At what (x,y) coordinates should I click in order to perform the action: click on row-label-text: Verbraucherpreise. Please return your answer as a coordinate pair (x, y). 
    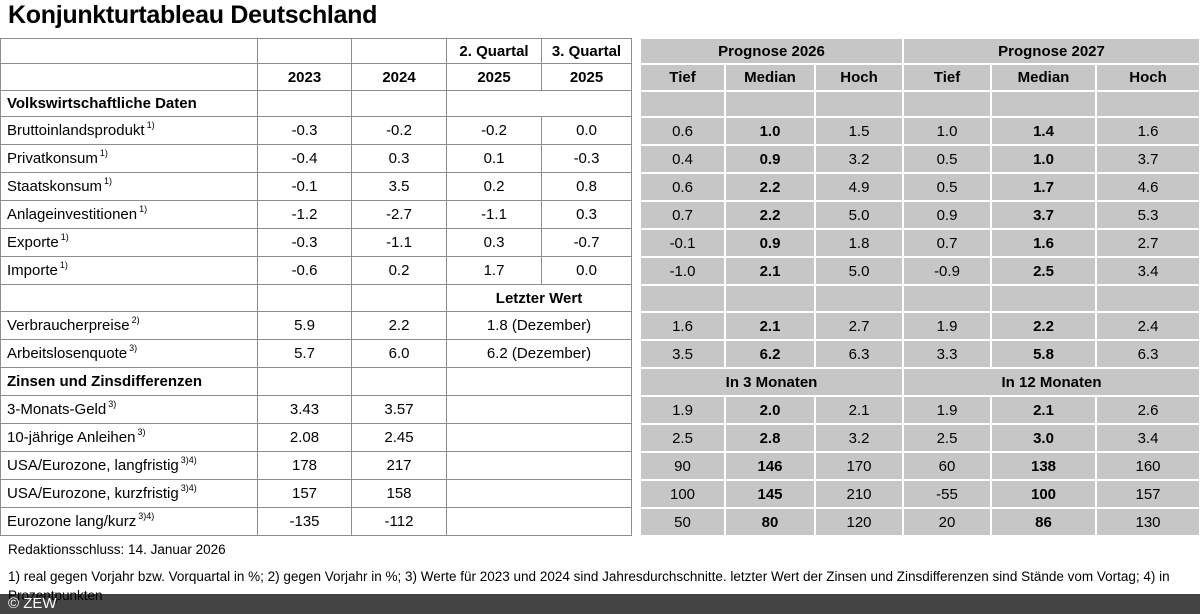
    Looking at the image, I should click on (68, 325).